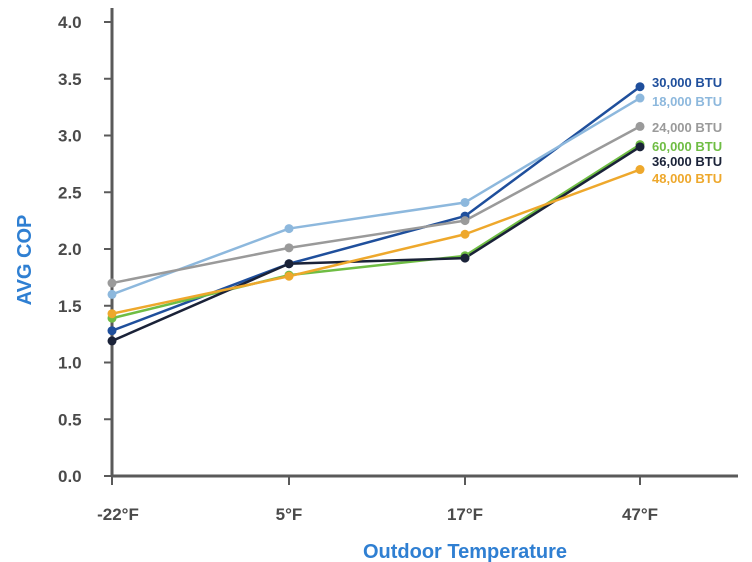 The height and width of the screenshot is (562, 752). Describe the element at coordinates (687, 178) in the screenshot. I see `series-label: 48,000 BTU` at that location.